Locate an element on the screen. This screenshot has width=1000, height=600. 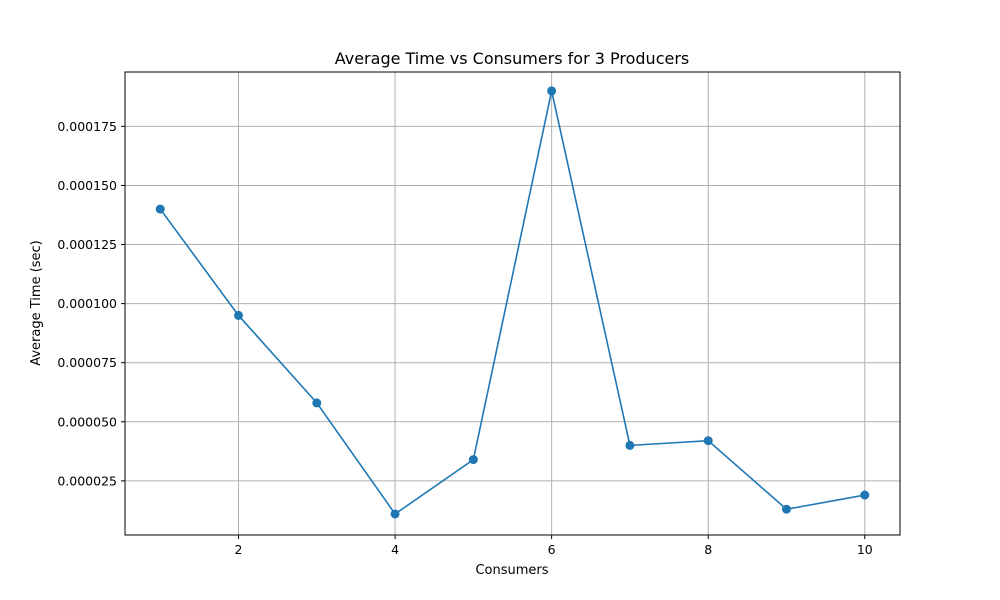
y-tick-label: 0.000075 is located at coordinates (87, 362).